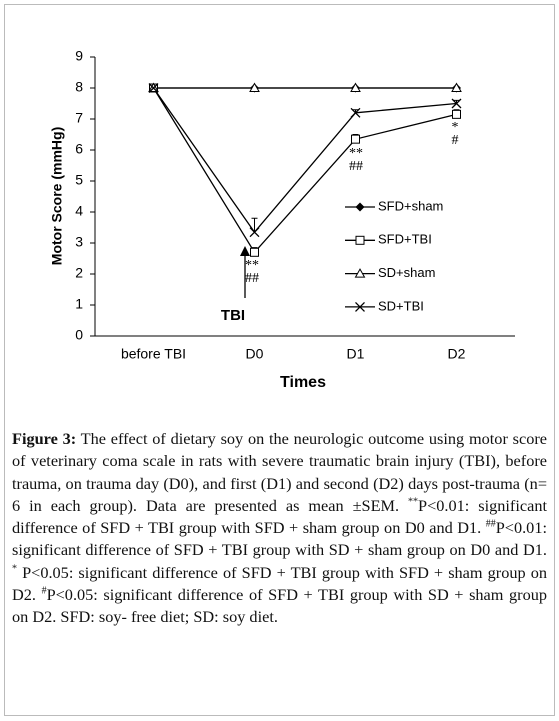 The width and height of the screenshot is (559, 721). I want to click on caption-label: Figure 3:, so click(44, 438).